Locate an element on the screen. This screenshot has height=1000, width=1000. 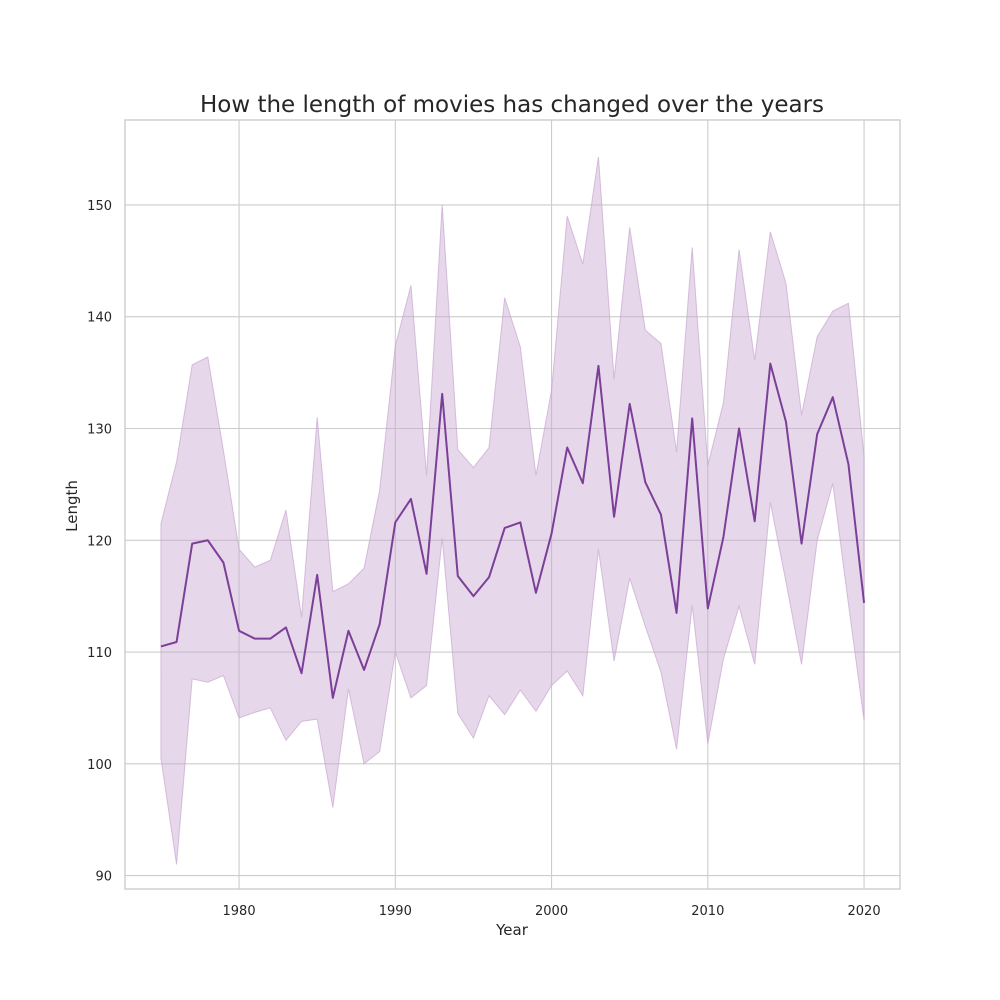
x-tick-label: 1990 is located at coordinates (395, 911).